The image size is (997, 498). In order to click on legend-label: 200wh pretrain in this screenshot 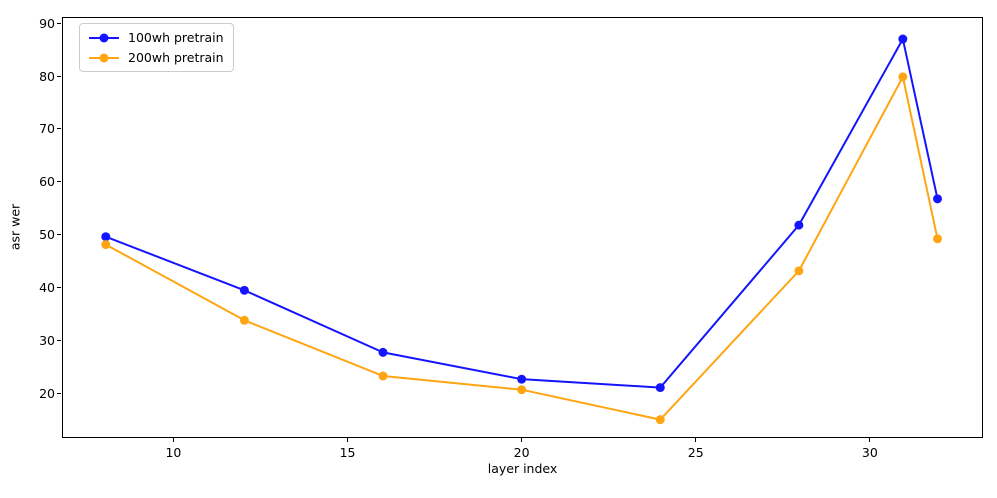, I will do `click(176, 57)`.